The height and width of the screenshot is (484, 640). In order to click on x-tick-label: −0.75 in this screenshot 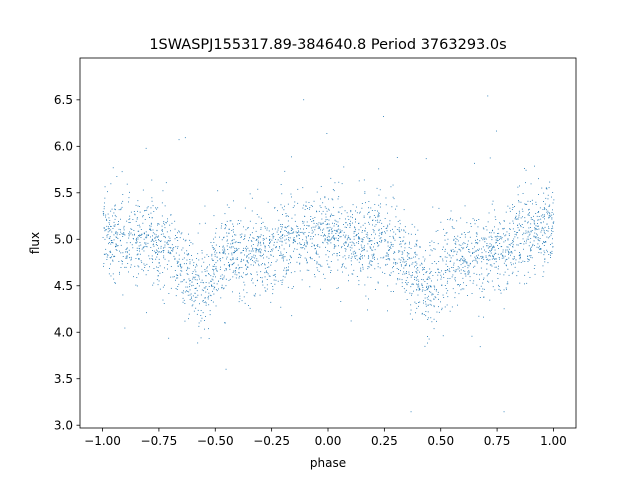, I will do `click(159, 441)`.